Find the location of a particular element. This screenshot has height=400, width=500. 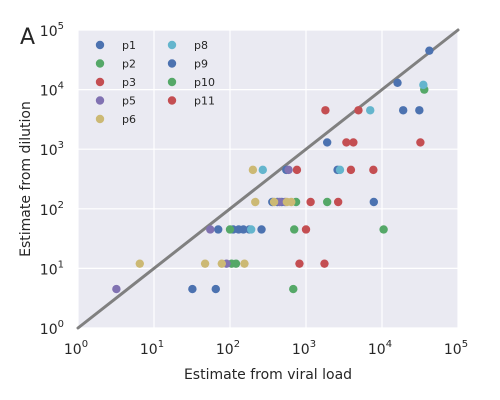

y-tick-label-0: 10⁰ is located at coordinates (52, 328).